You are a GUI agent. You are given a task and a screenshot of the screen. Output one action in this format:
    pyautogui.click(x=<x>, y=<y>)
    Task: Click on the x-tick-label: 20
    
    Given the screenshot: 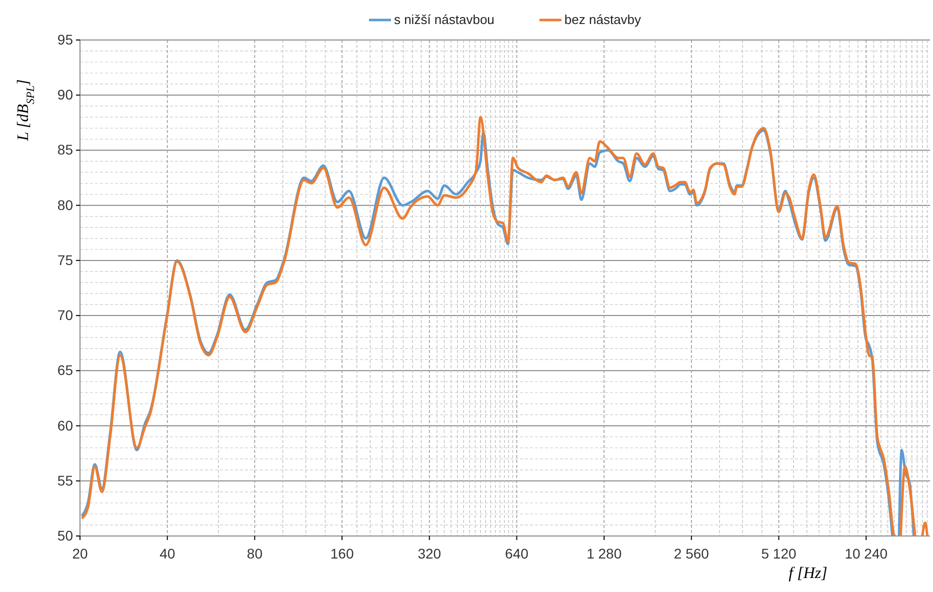 What is the action you would take?
    pyautogui.click(x=80, y=553)
    